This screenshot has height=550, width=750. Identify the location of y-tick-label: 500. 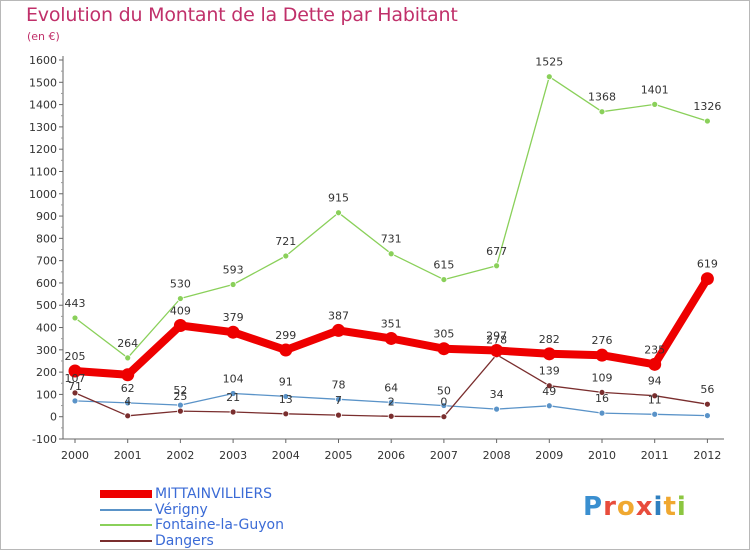
(46, 305).